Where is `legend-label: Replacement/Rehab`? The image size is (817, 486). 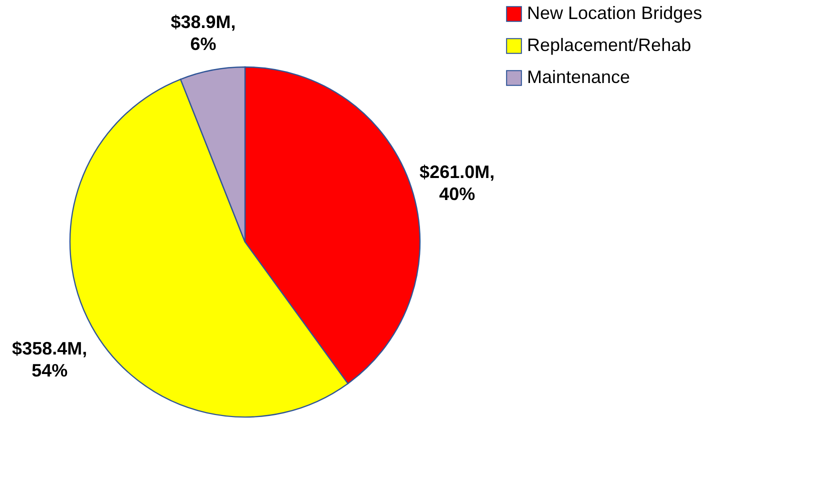 legend-label: Replacement/Rehab is located at coordinates (609, 45).